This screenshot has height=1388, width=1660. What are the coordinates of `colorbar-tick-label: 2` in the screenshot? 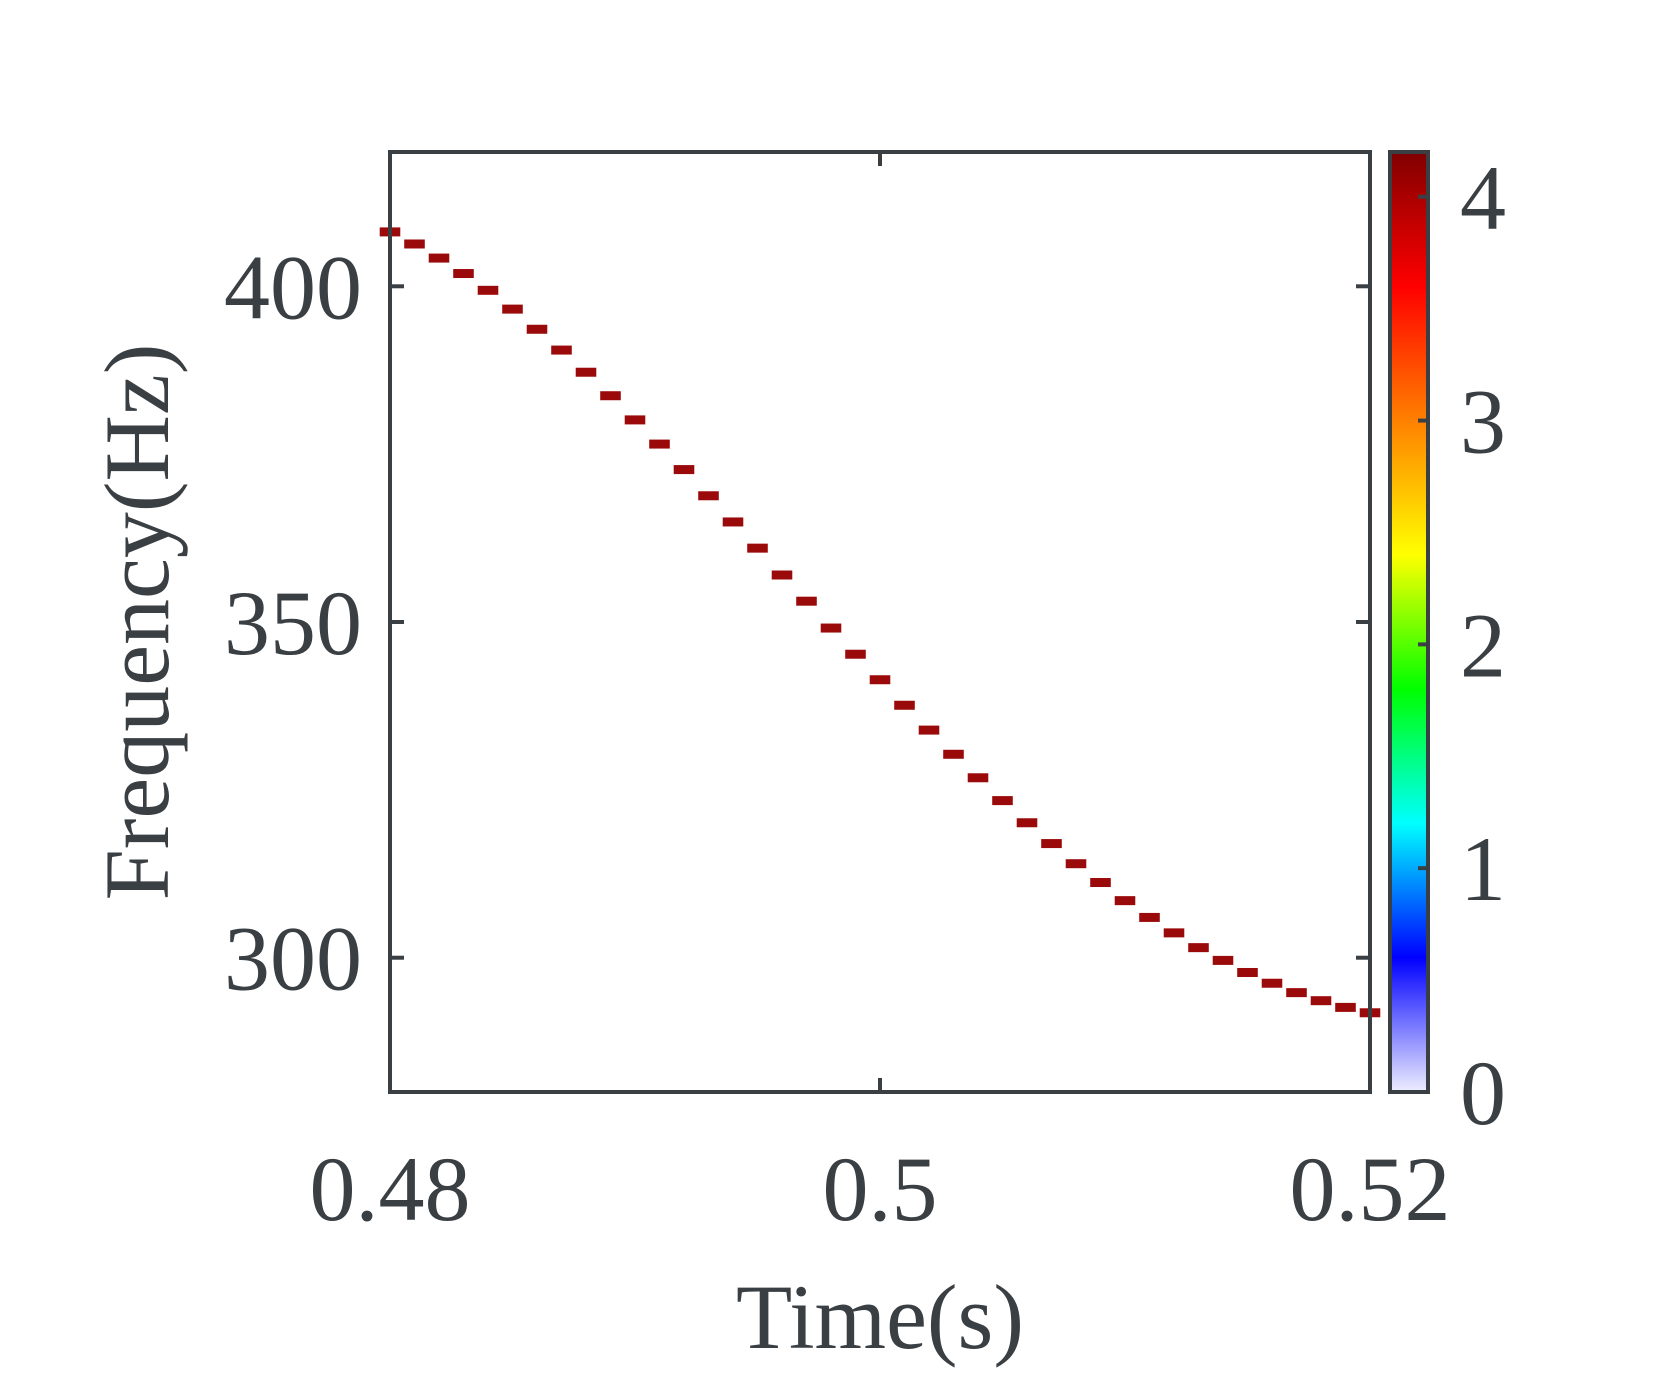 It's located at (1483, 645).